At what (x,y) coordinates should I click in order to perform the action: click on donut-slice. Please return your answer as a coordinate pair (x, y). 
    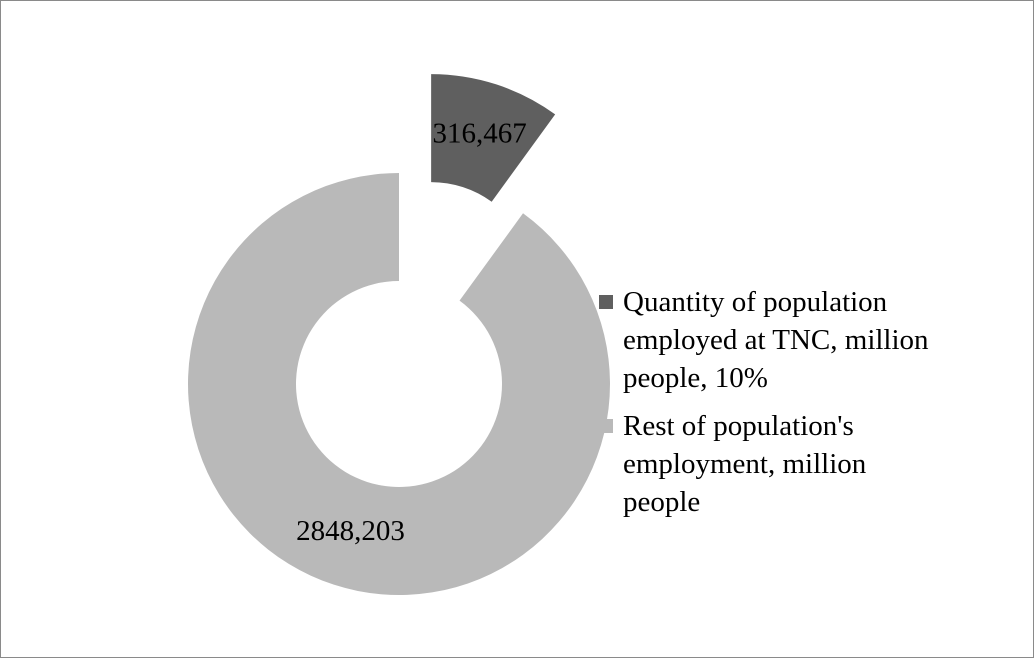
    Looking at the image, I should click on (493, 138).